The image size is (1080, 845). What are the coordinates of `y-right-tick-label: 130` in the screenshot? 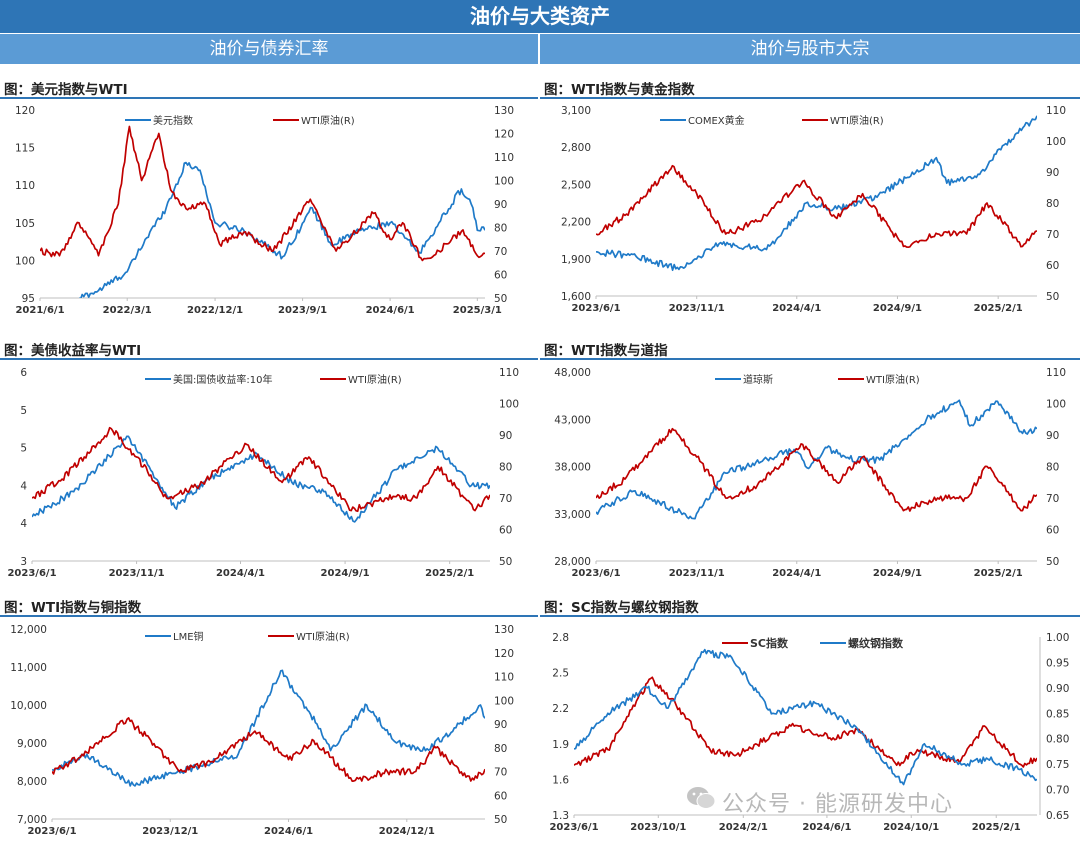 It's located at (504, 111).